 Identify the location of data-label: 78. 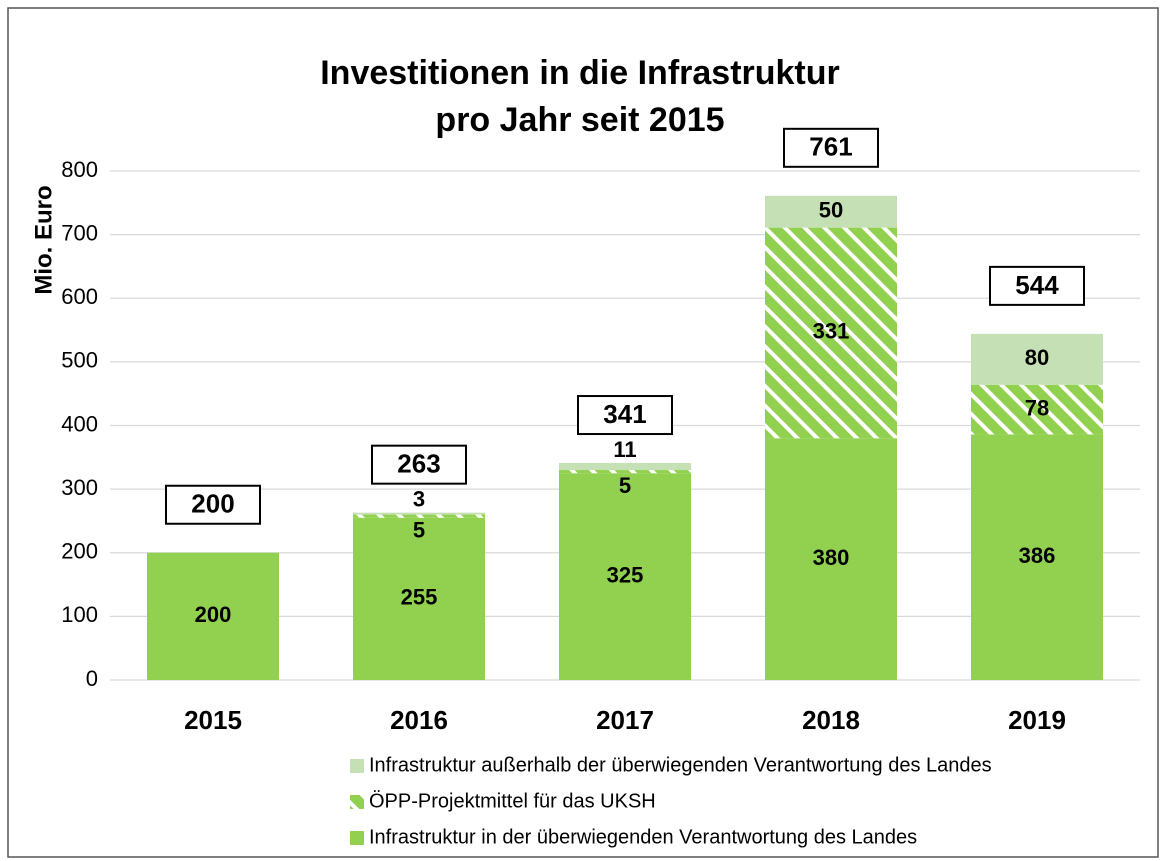
(1037, 407).